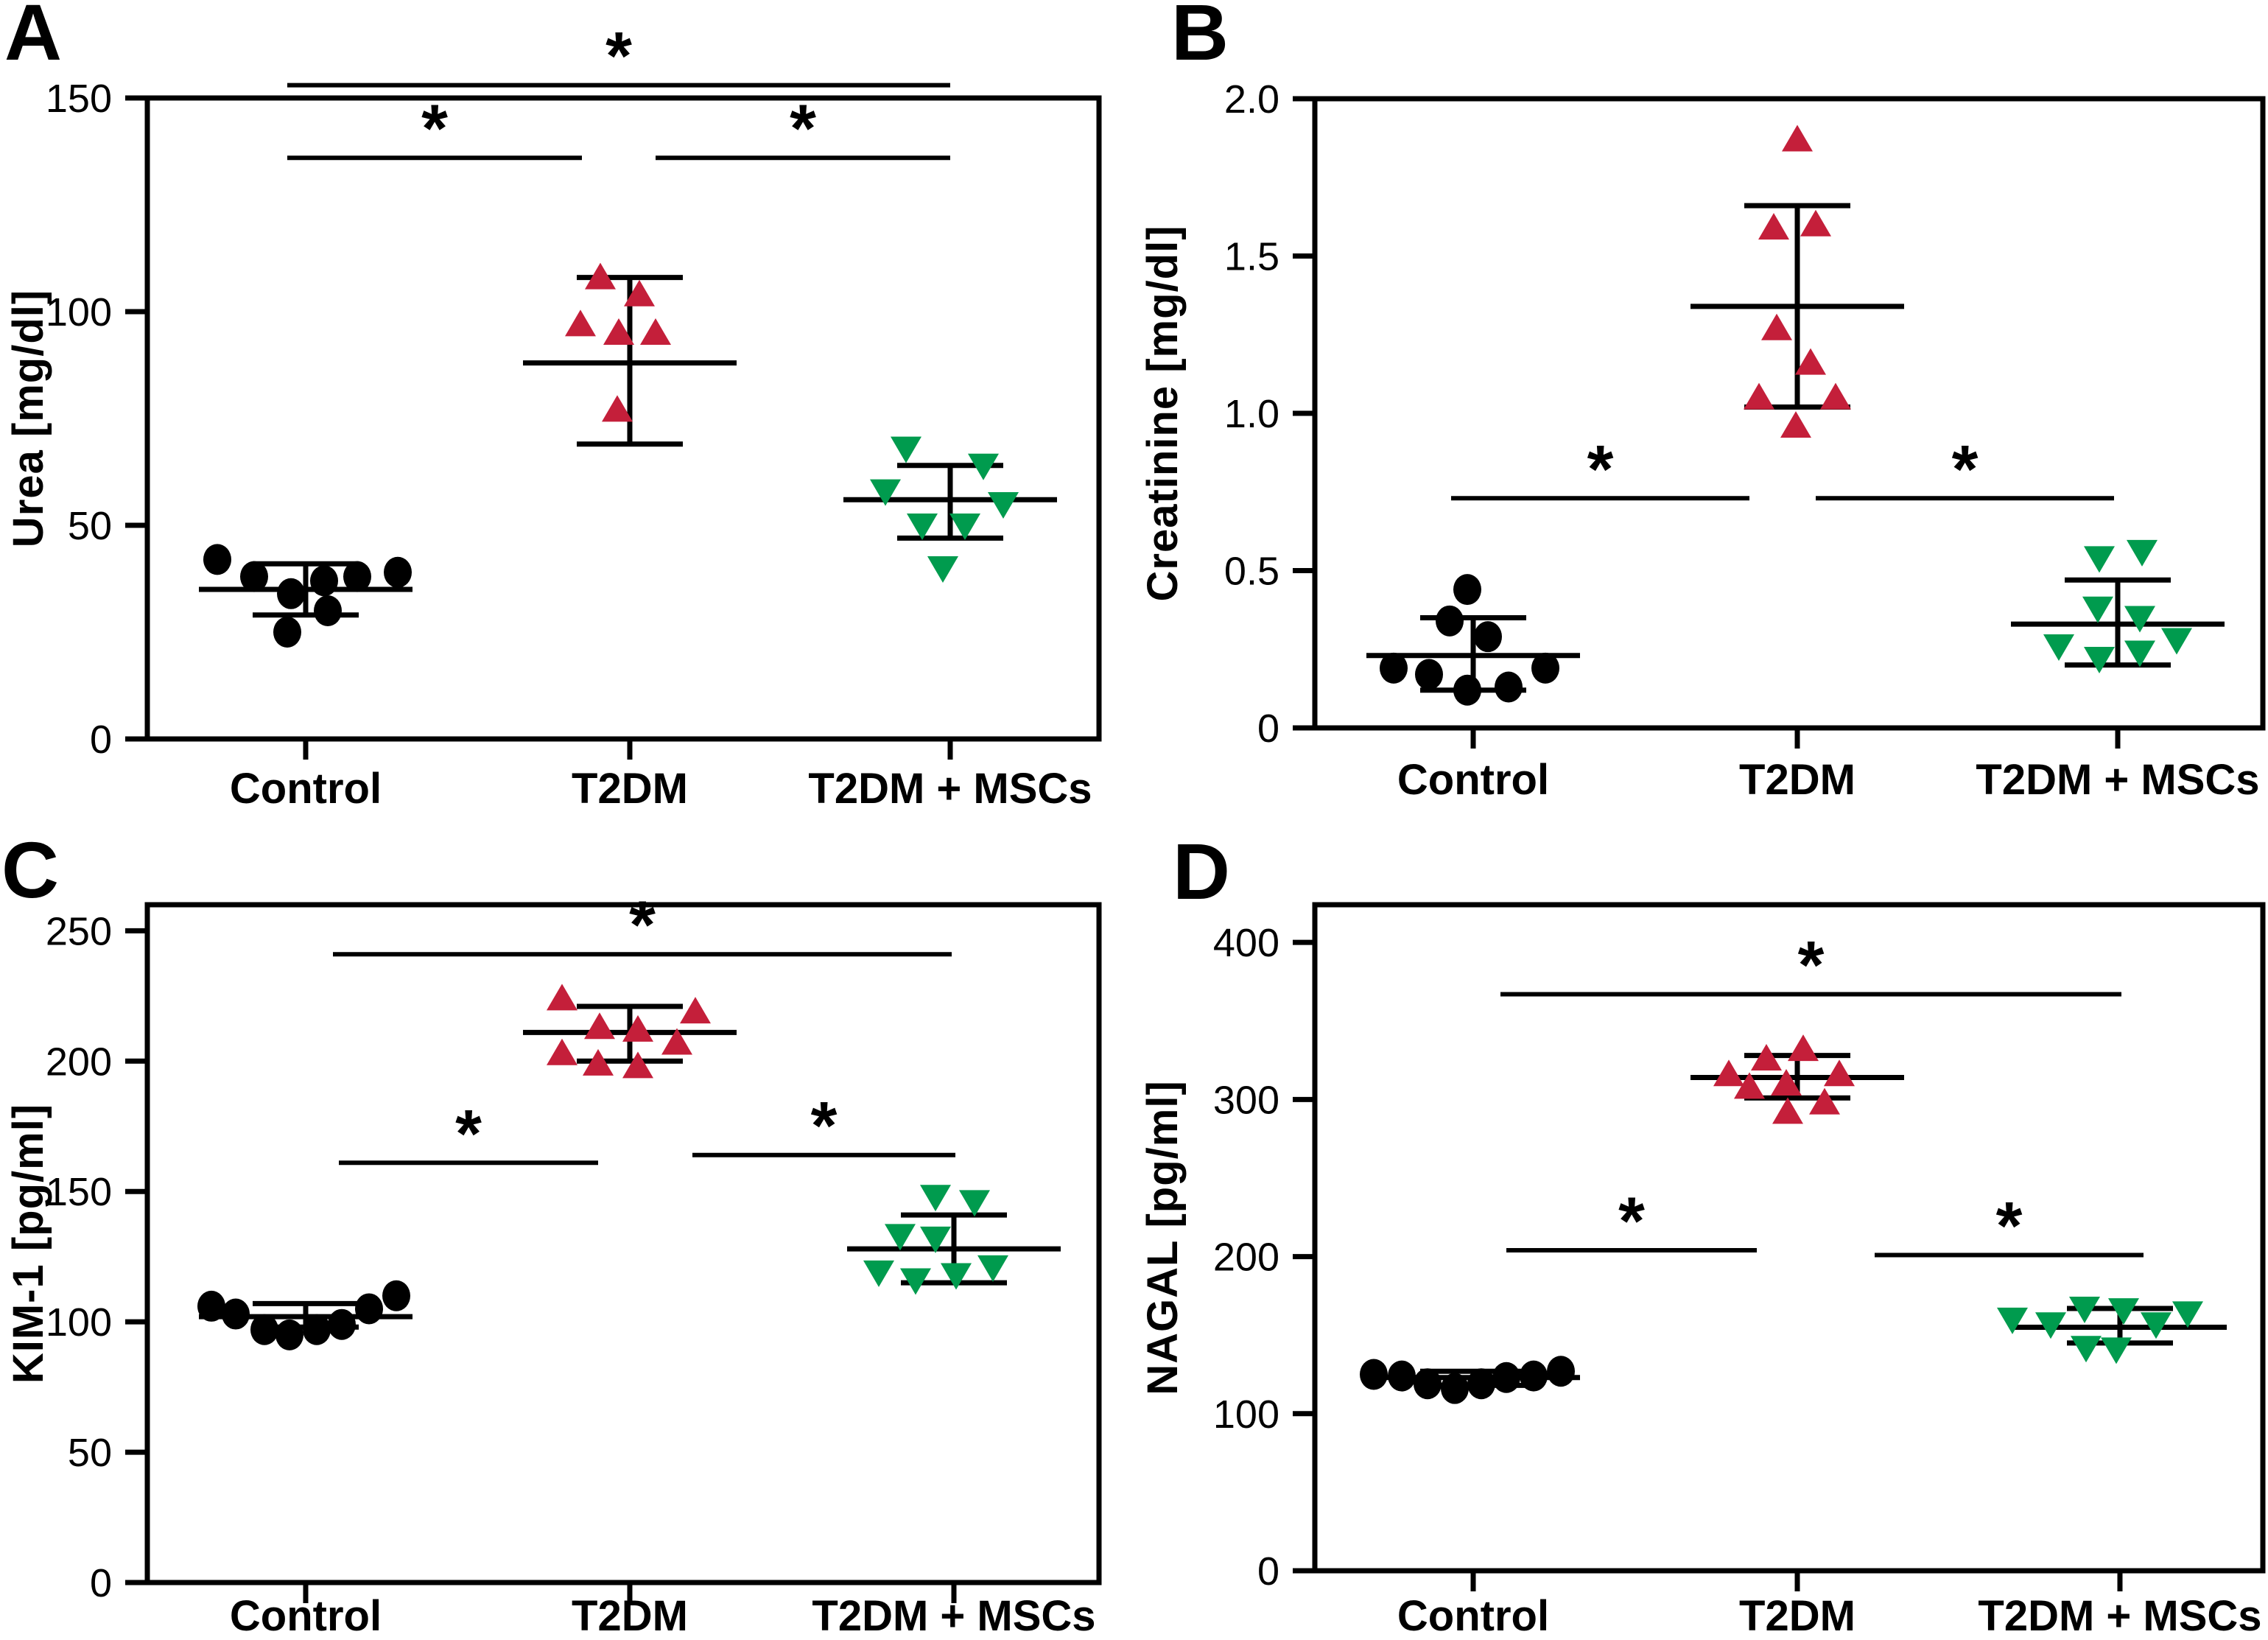 The height and width of the screenshot is (1640, 2268). What do you see at coordinates (1163, 1237) in the screenshot?
I see `y-axis-title: NAGAL [pg/ml]` at bounding box center [1163, 1237].